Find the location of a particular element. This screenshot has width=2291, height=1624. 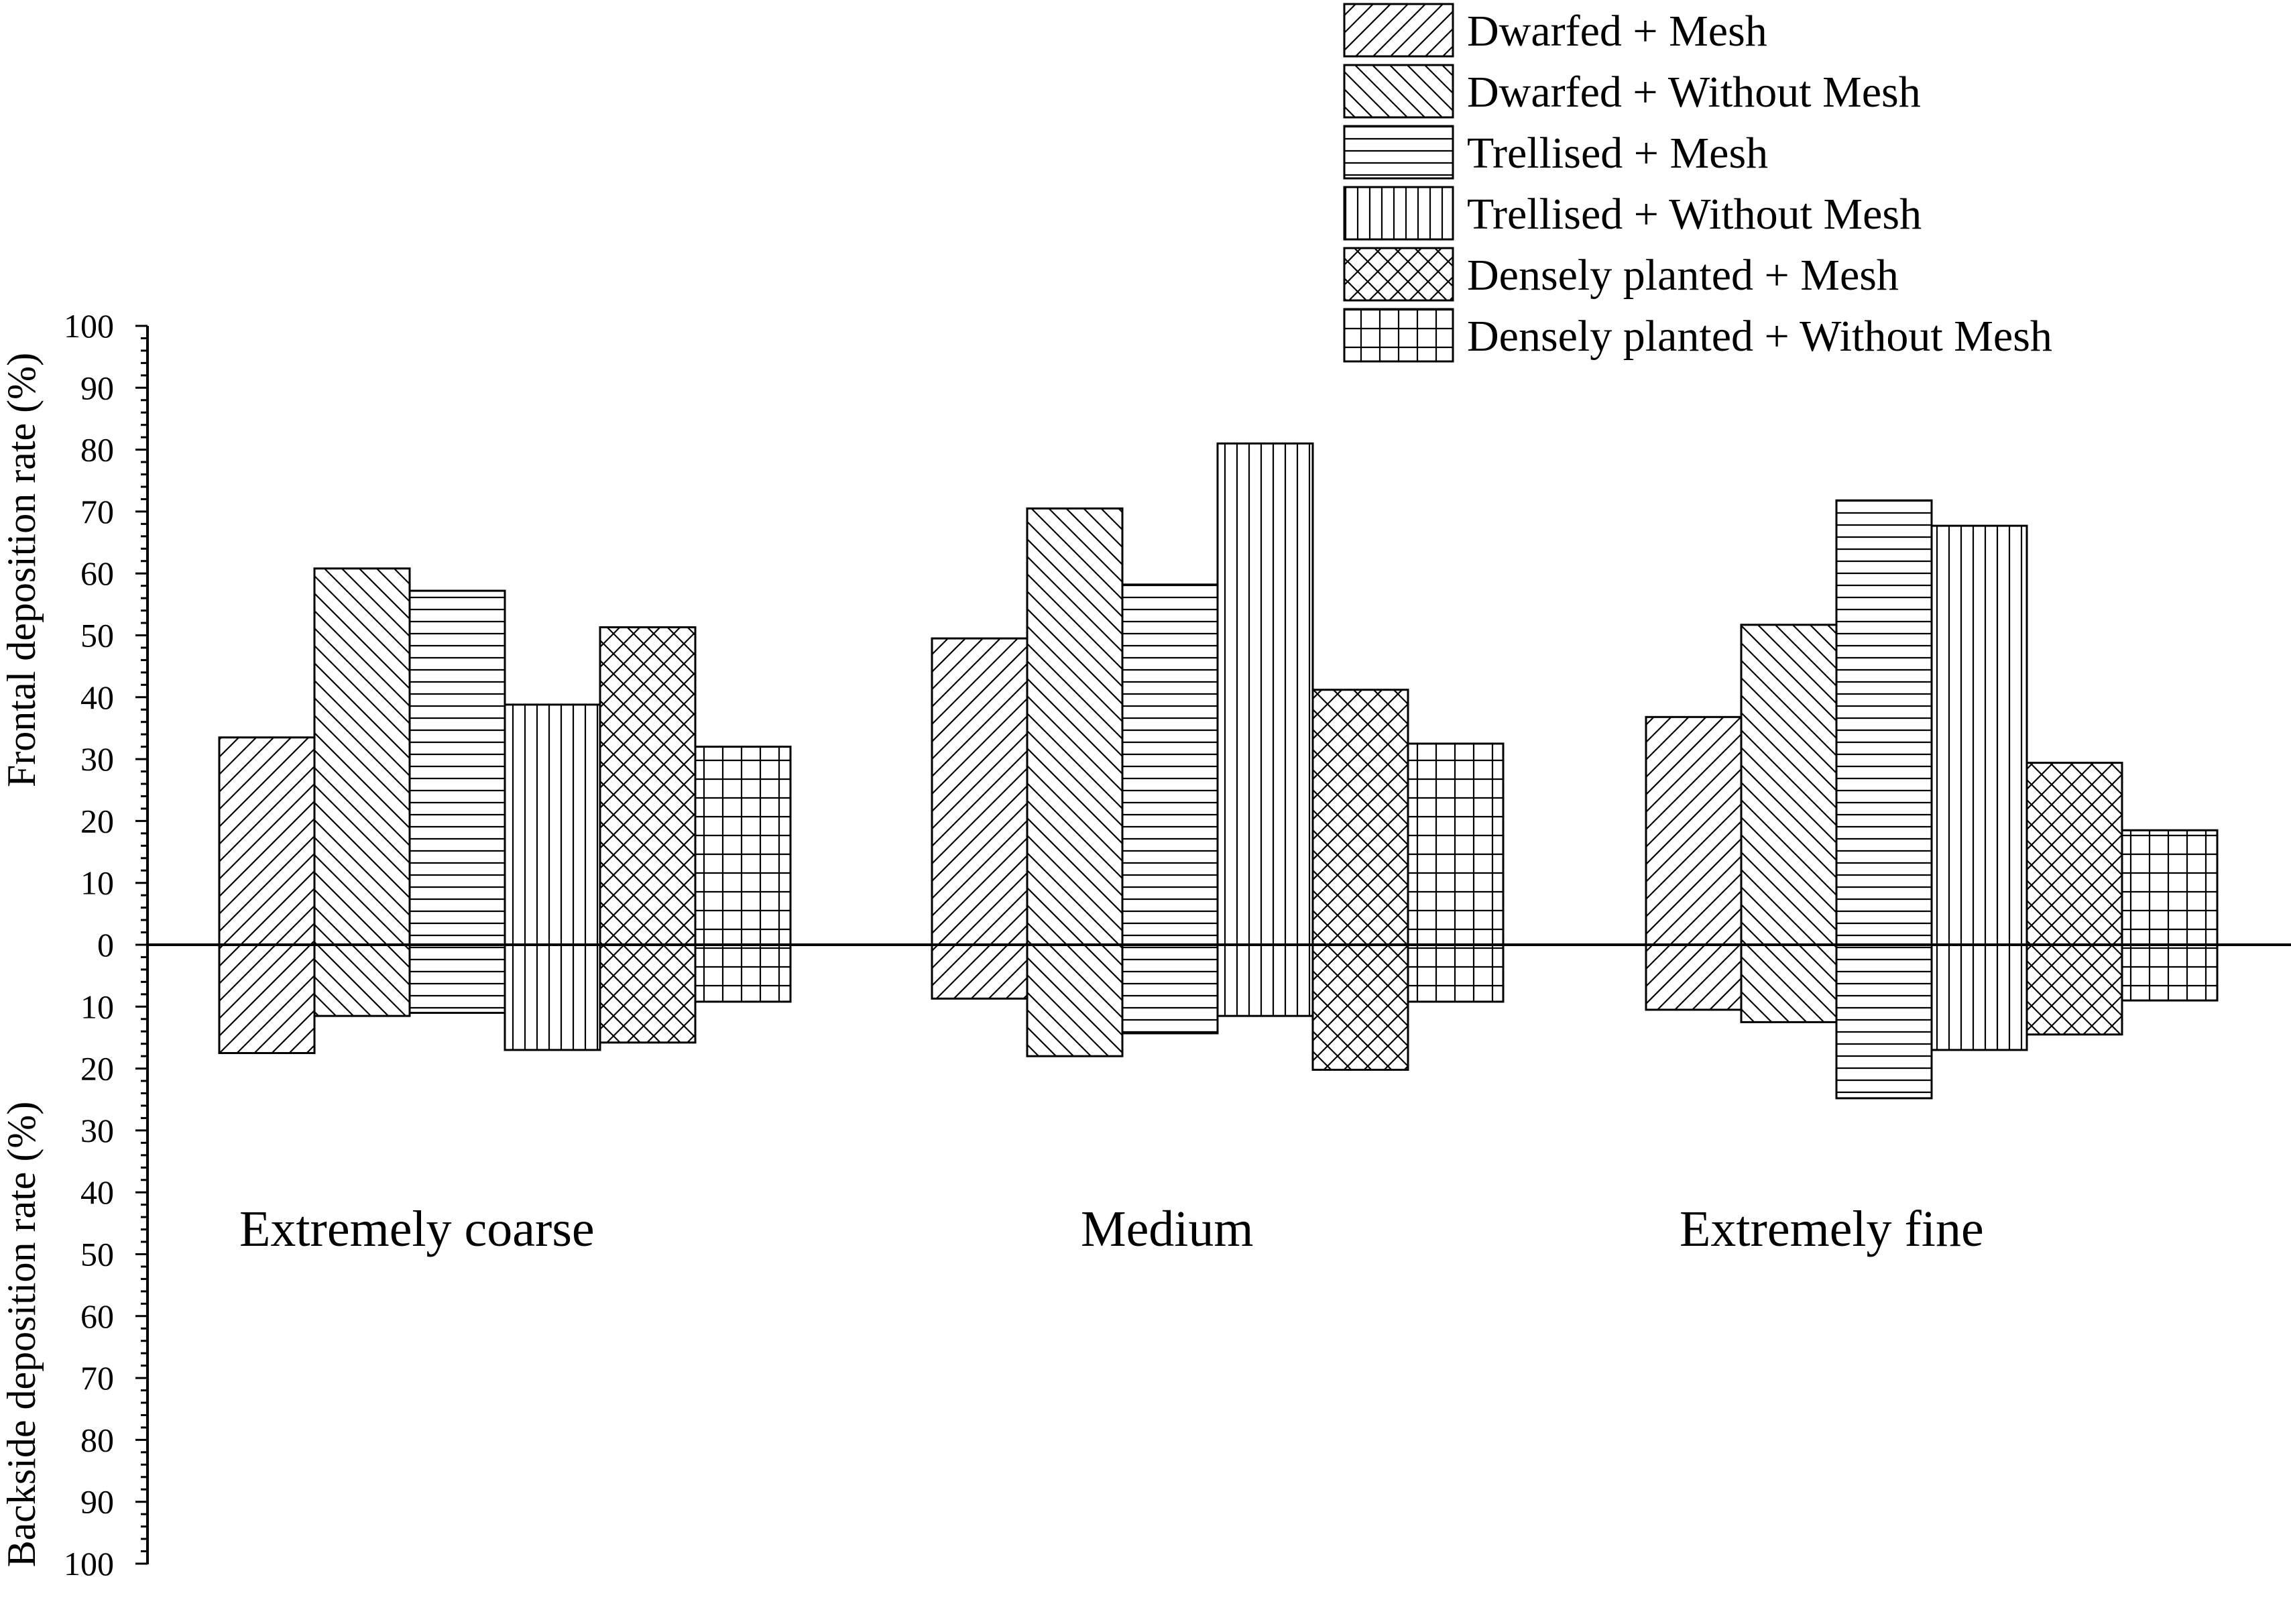

y-tick-label-frontal: 0 is located at coordinates (106, 945).